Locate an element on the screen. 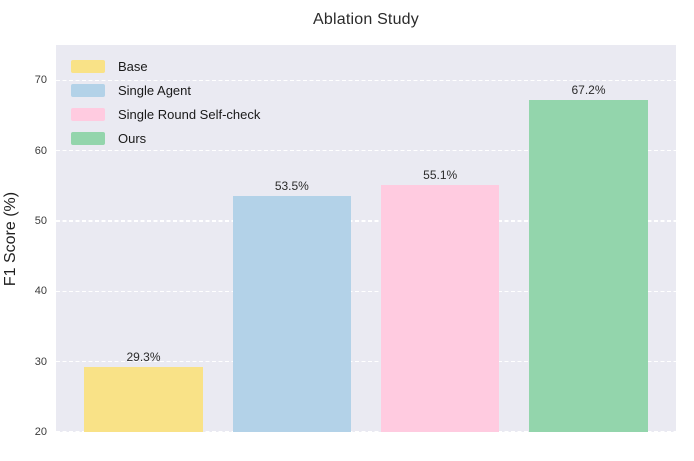  legend-label-ours: Ours is located at coordinates (132, 138).